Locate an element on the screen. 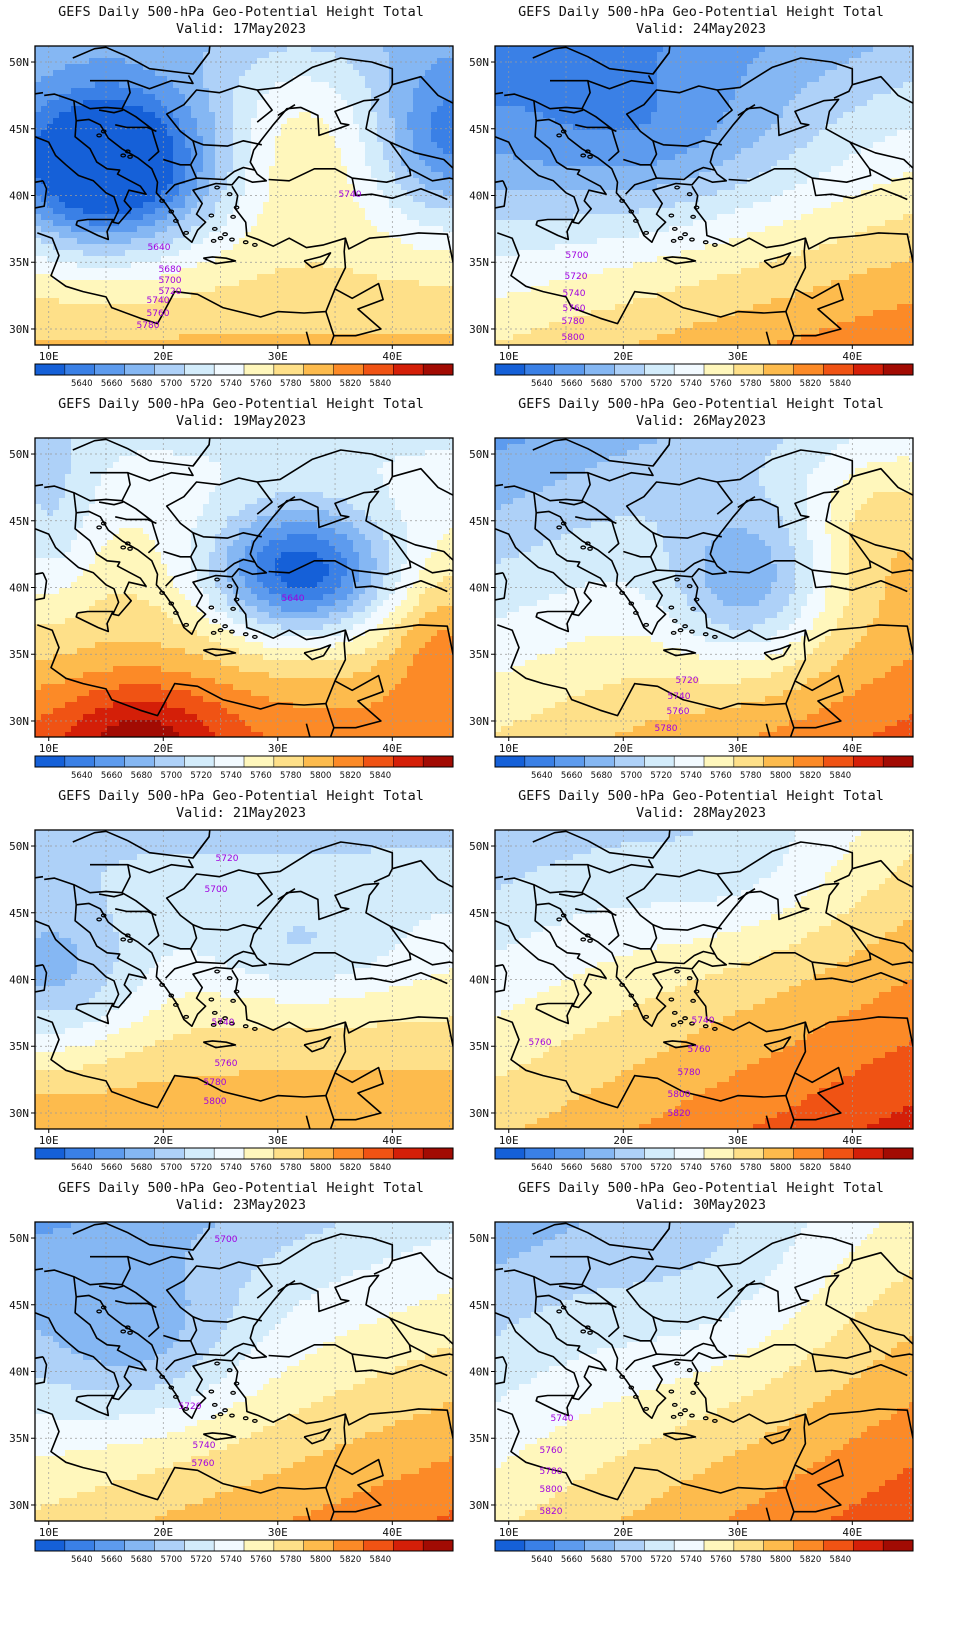 Image resolution: width=964 pixels, height=1640 pixels. lat-label: 45N is located at coordinates (479, 129).